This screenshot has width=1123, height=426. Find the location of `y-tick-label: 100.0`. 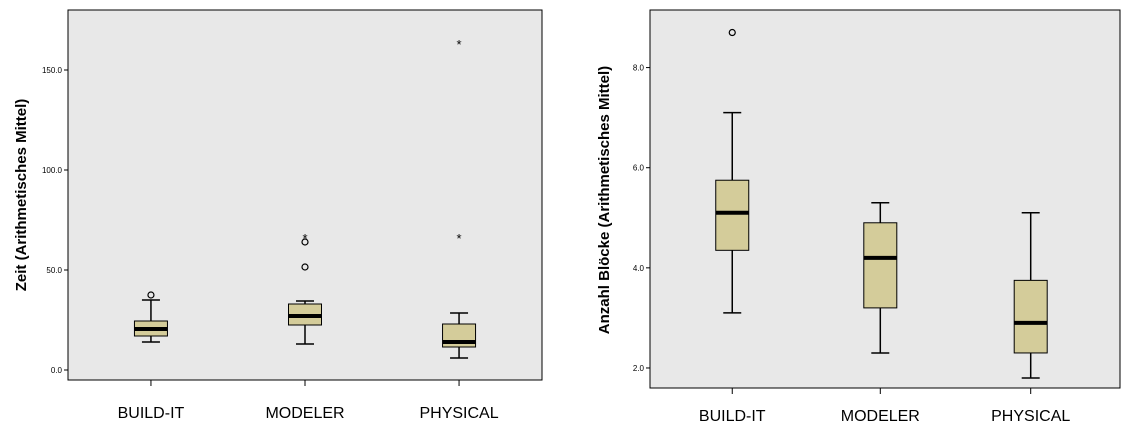

y-tick-label: 100.0 is located at coordinates (52, 170).